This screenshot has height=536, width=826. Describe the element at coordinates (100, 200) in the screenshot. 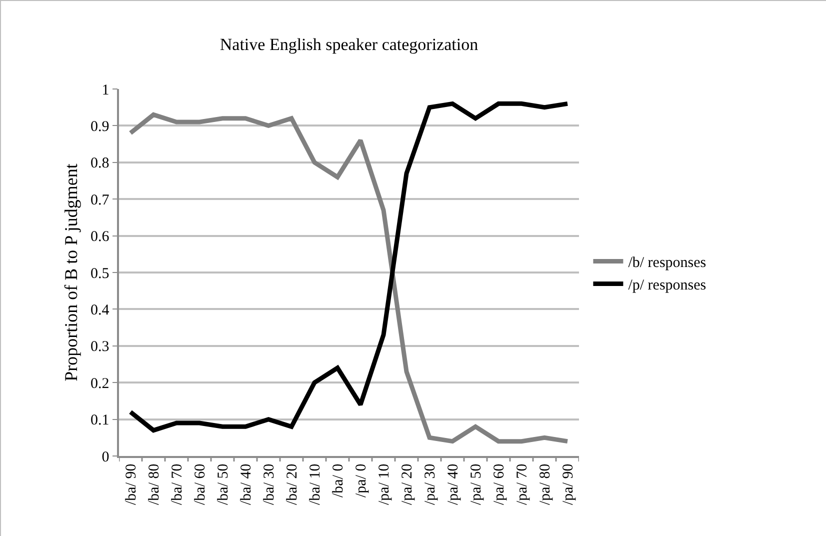

I see `y-tick-label: 0.7` at that location.